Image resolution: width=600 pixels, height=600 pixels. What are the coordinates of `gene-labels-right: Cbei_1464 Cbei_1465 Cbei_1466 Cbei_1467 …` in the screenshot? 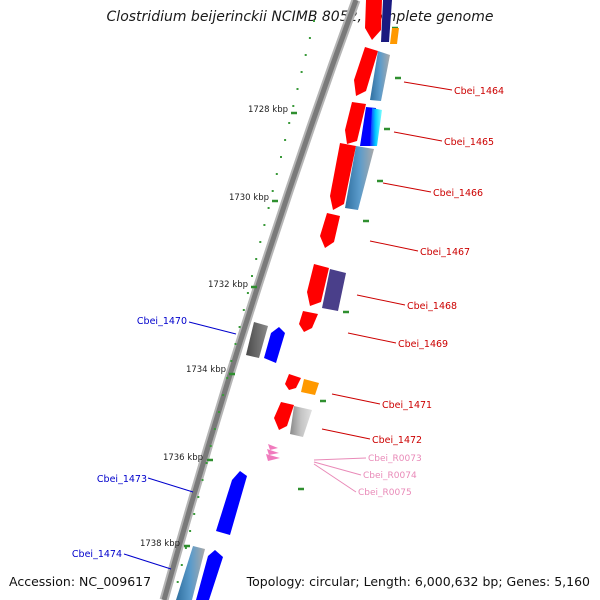 It's located at (438, 266).